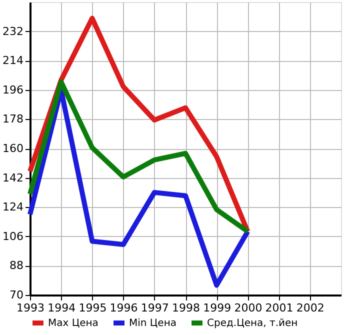 This screenshot has height=335, width=345. Describe the element at coordinates (252, 323) in the screenshot. I see `legend-label: Сред.Цена, т.йен` at that location.